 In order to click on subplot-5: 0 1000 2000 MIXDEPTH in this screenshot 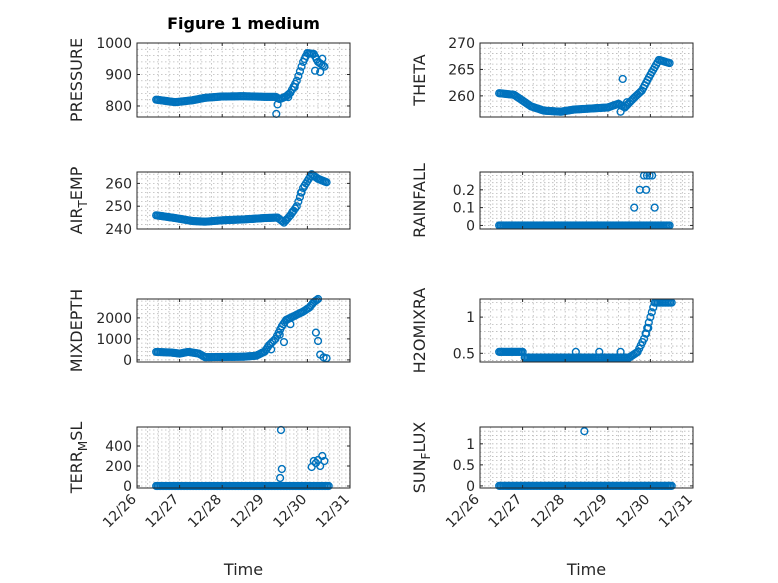, I will do `click(209, 330)`.